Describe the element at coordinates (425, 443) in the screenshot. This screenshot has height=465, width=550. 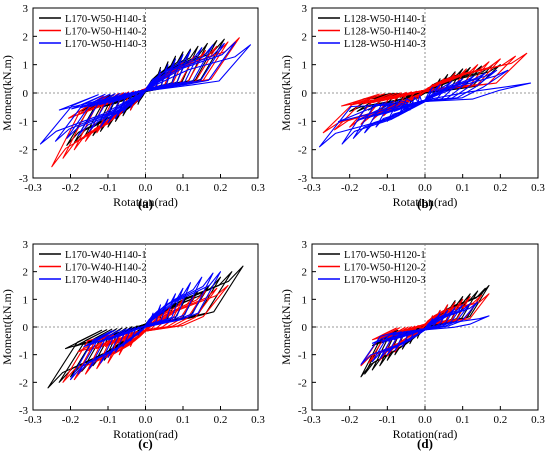
I see `panel-caption: (d)` at that location.